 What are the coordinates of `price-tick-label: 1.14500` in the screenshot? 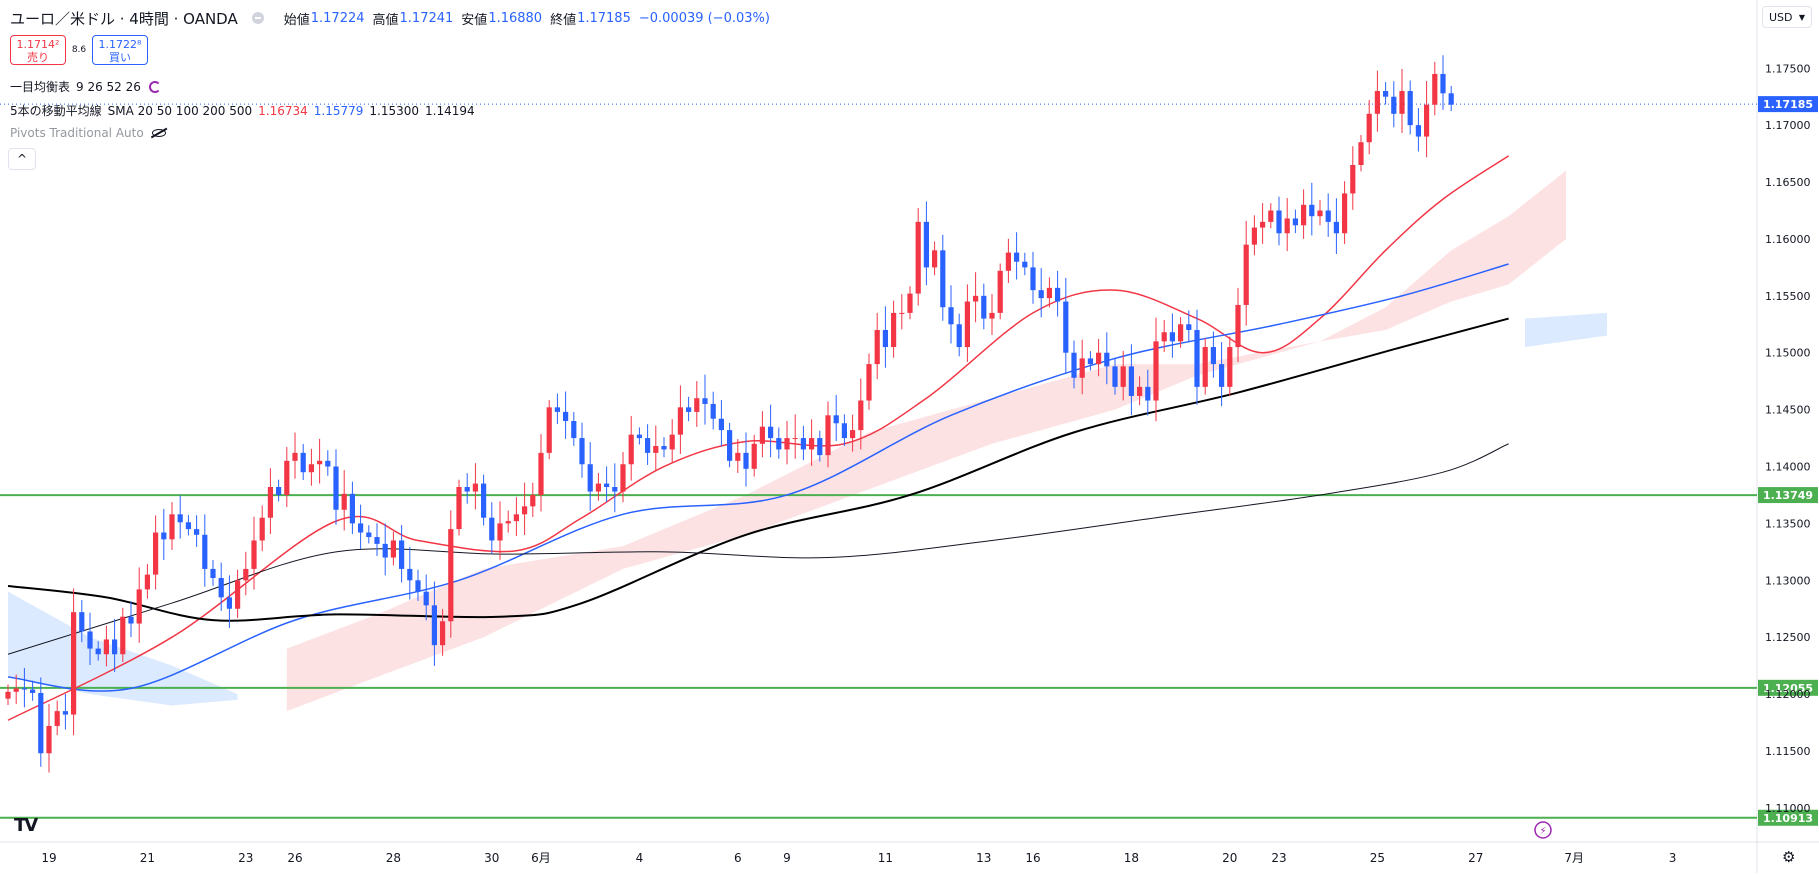 It's located at (1788, 410).